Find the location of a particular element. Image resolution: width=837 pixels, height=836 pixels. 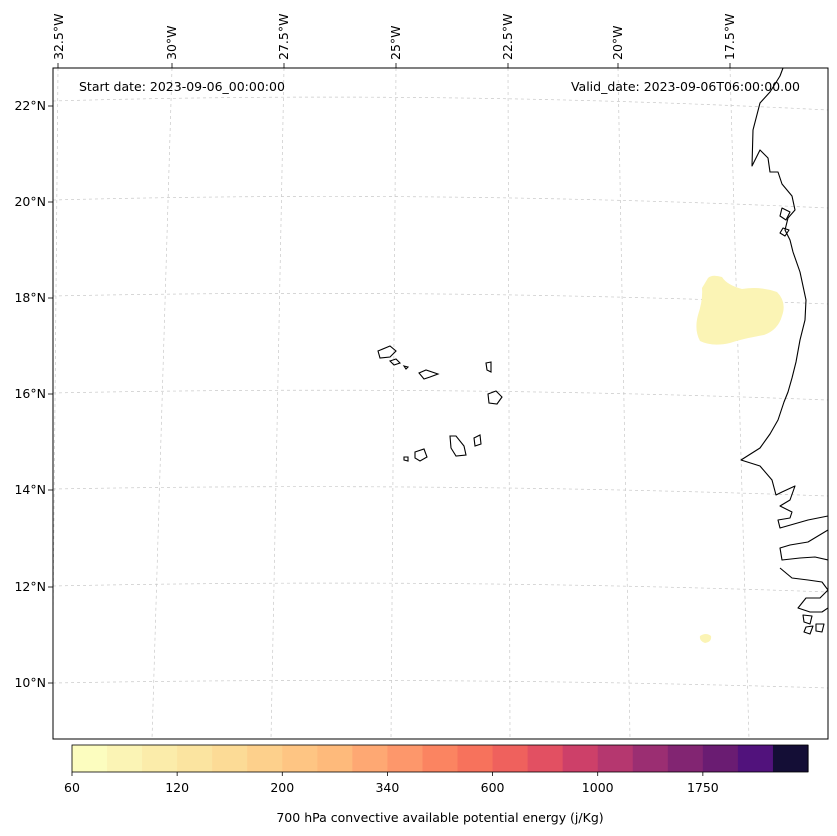

lon-label: 20°W is located at coordinates (617, 42).